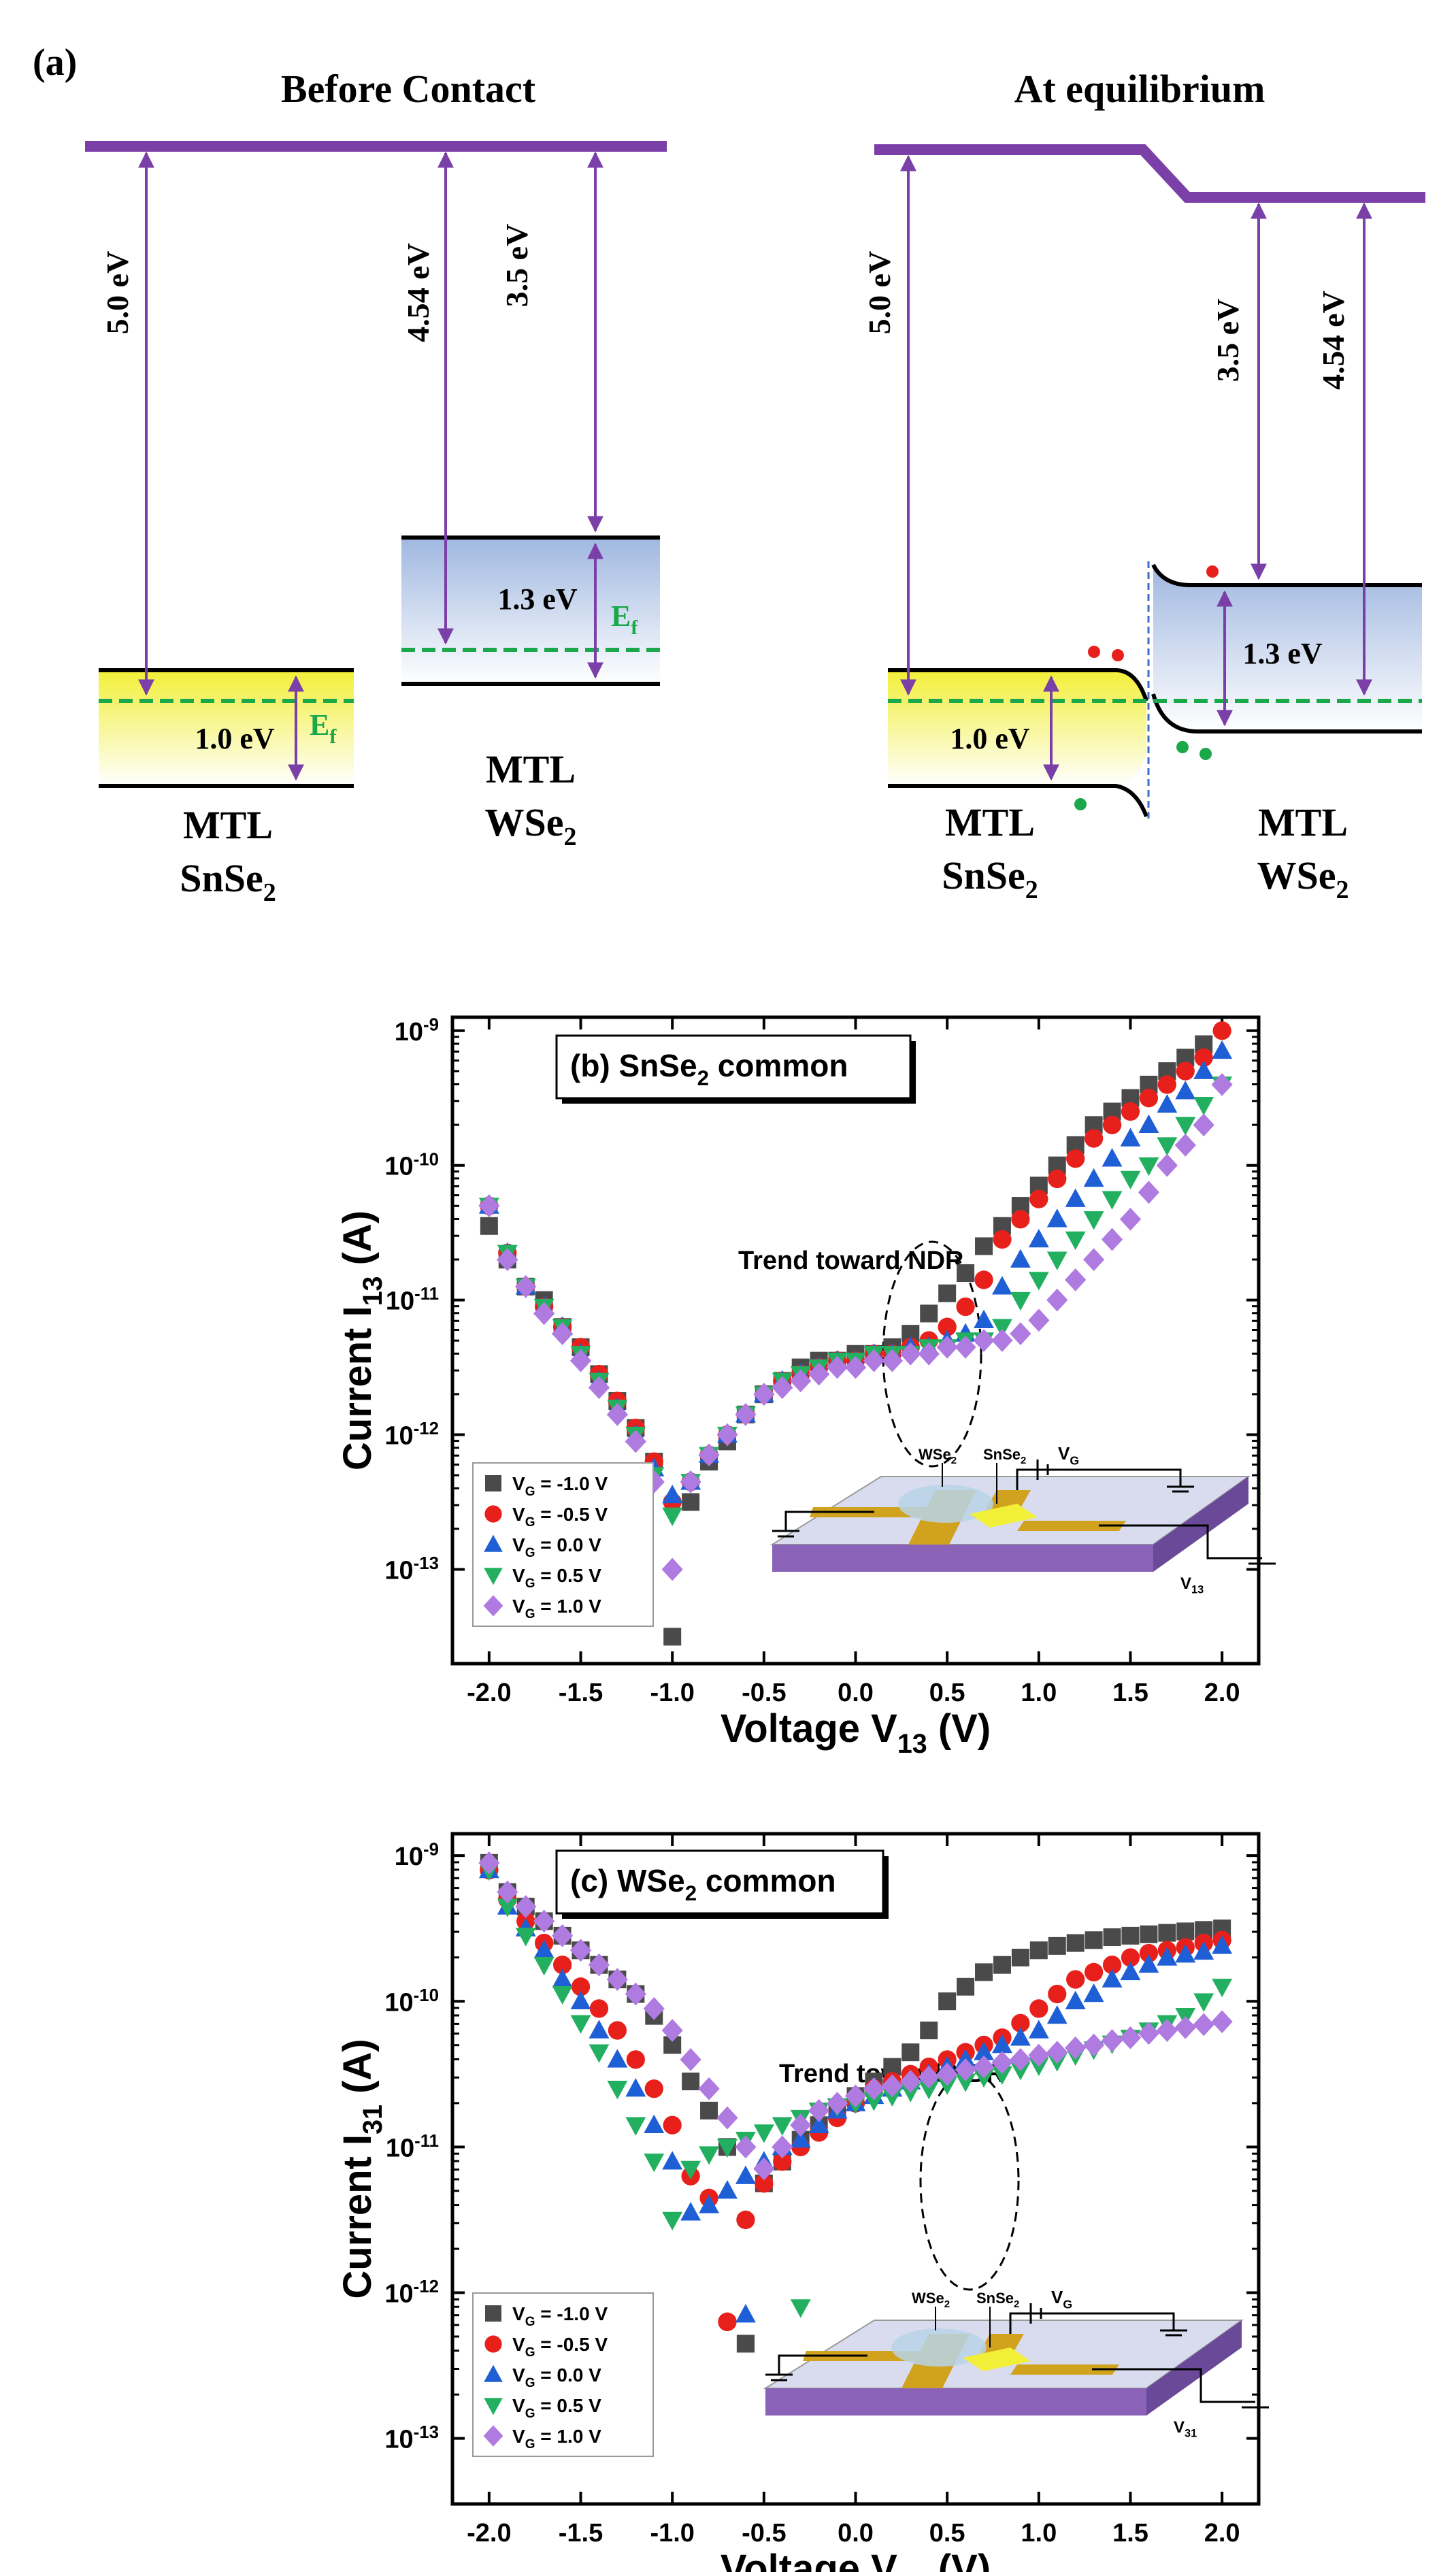  I want to click on title-box, so click(720, 1882).